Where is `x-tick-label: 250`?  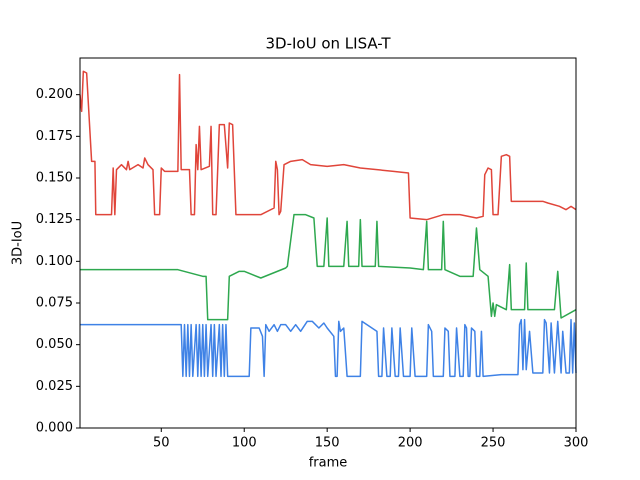 x-tick-label: 250 is located at coordinates (493, 443).